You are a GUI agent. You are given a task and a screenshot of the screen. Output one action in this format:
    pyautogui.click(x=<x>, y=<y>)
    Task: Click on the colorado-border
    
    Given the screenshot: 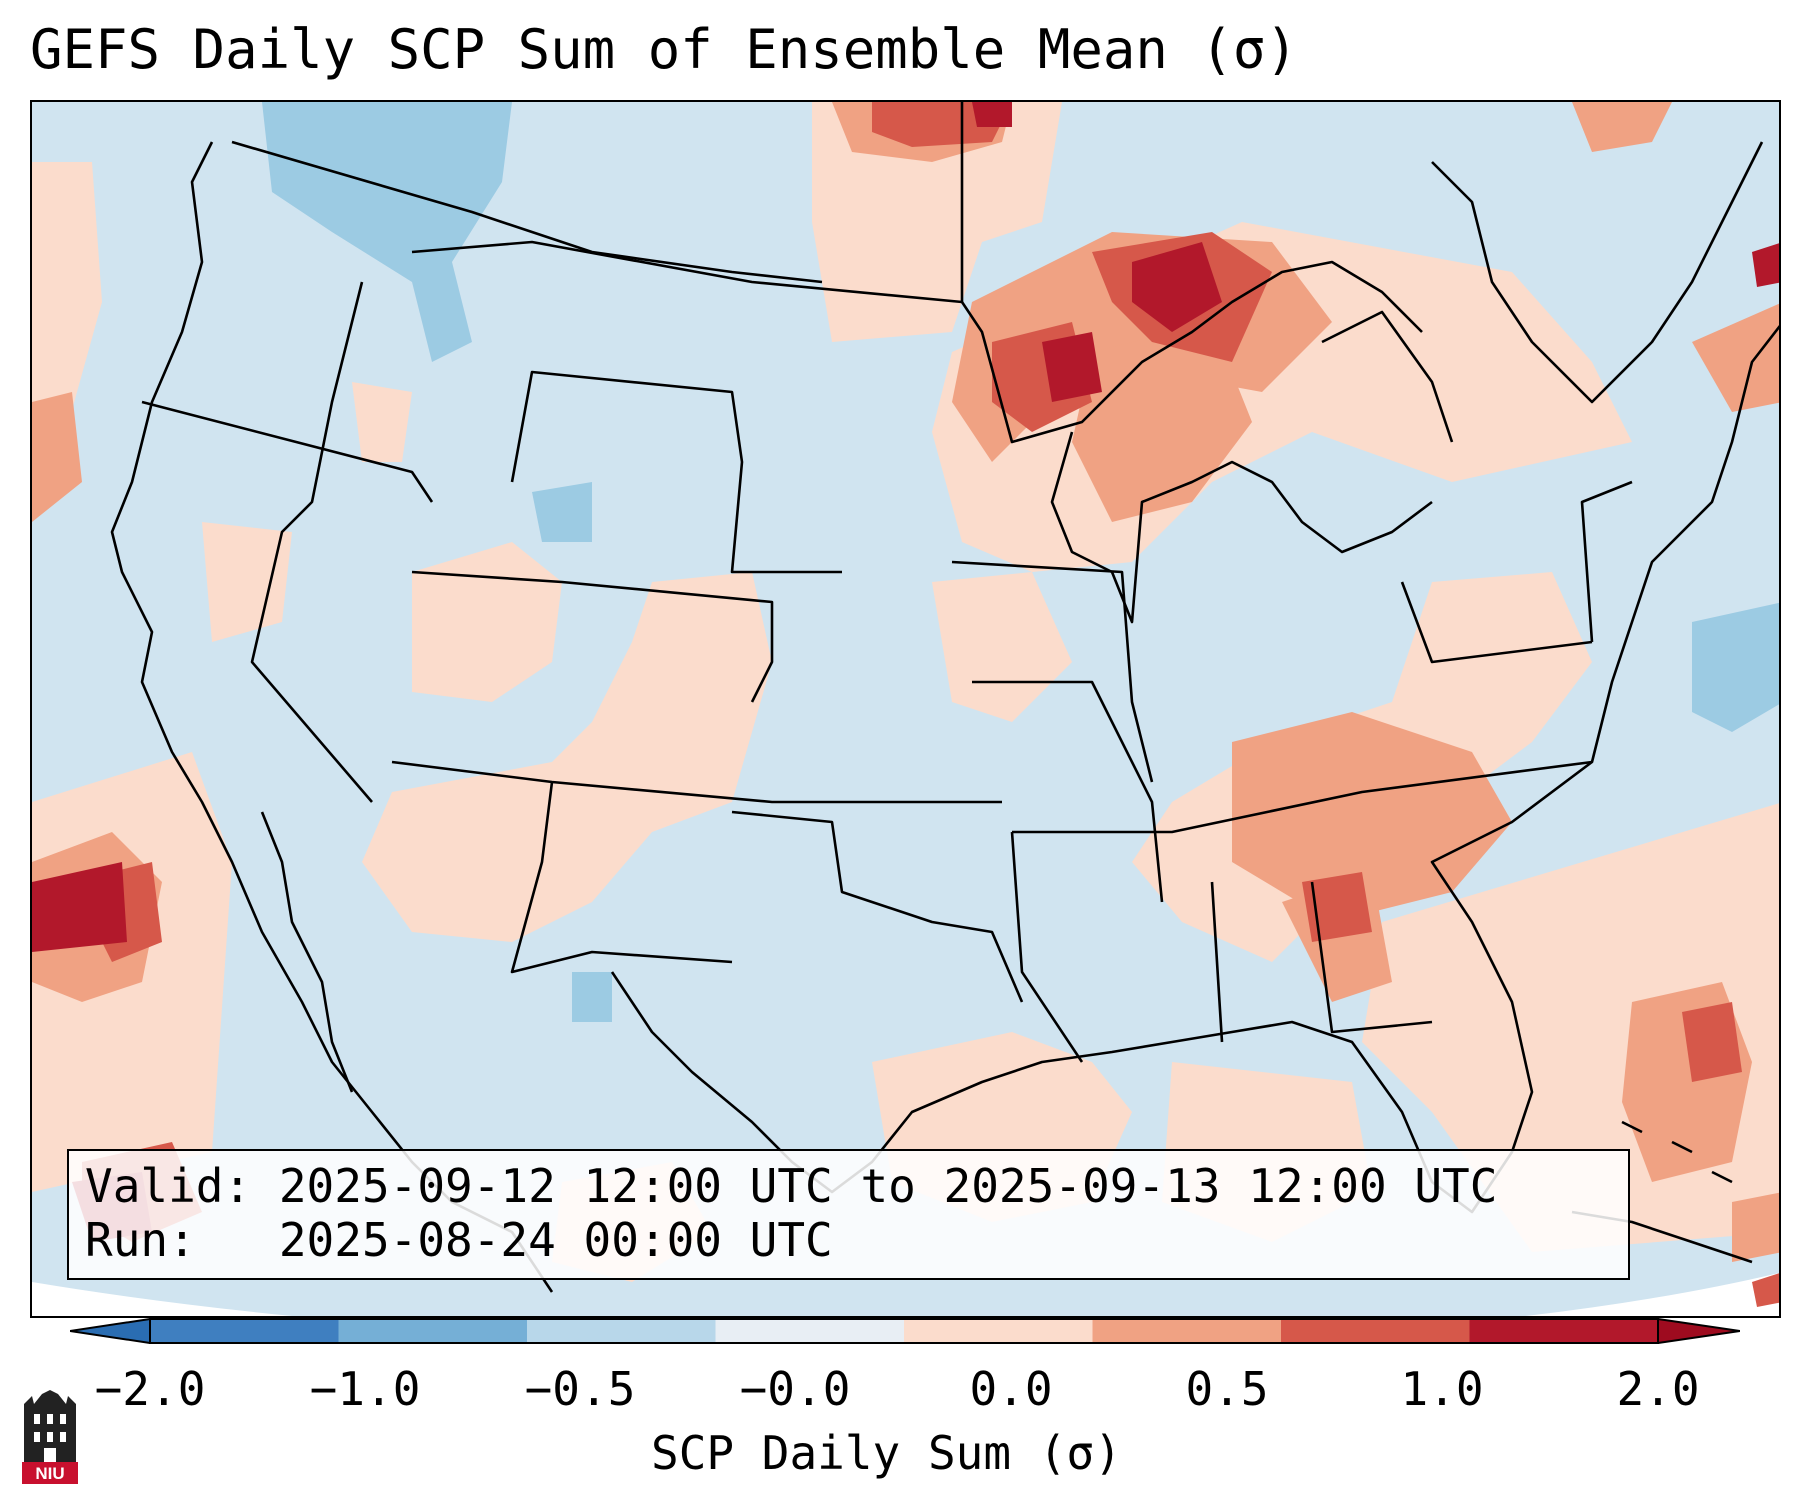 What is the action you would take?
    pyautogui.click(x=592, y=636)
    